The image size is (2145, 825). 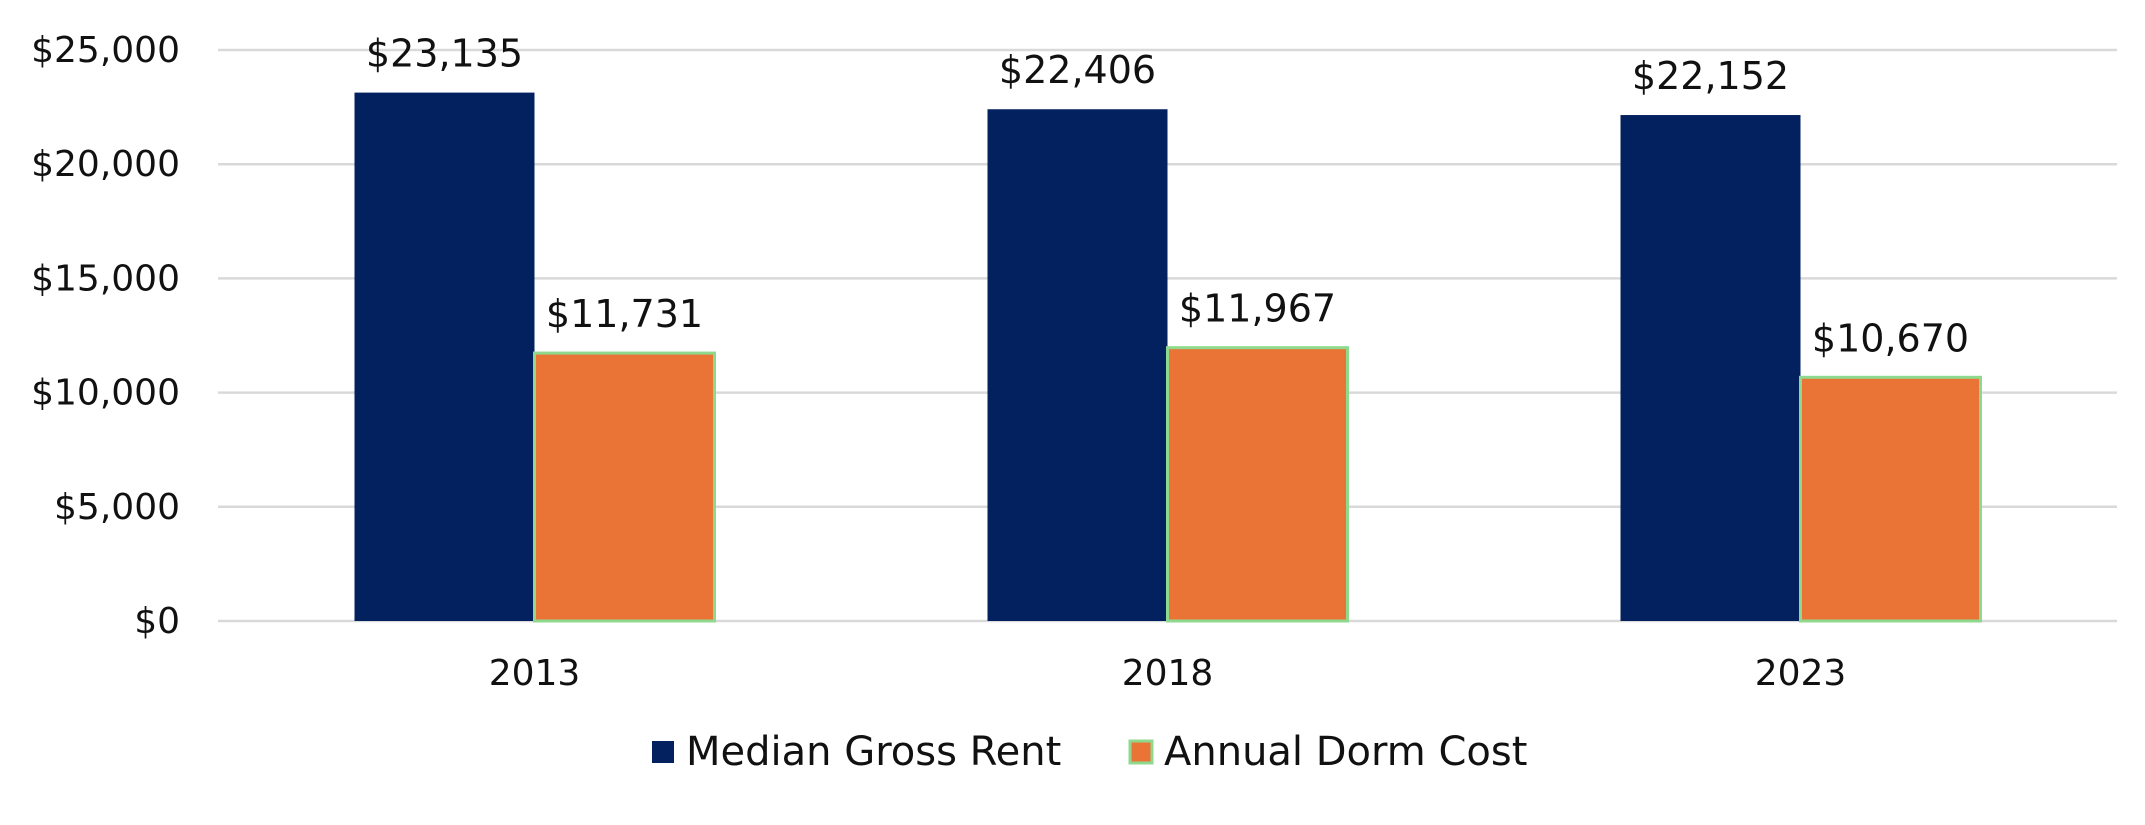 I want to click on data-label: $23,135, so click(x=444, y=54).